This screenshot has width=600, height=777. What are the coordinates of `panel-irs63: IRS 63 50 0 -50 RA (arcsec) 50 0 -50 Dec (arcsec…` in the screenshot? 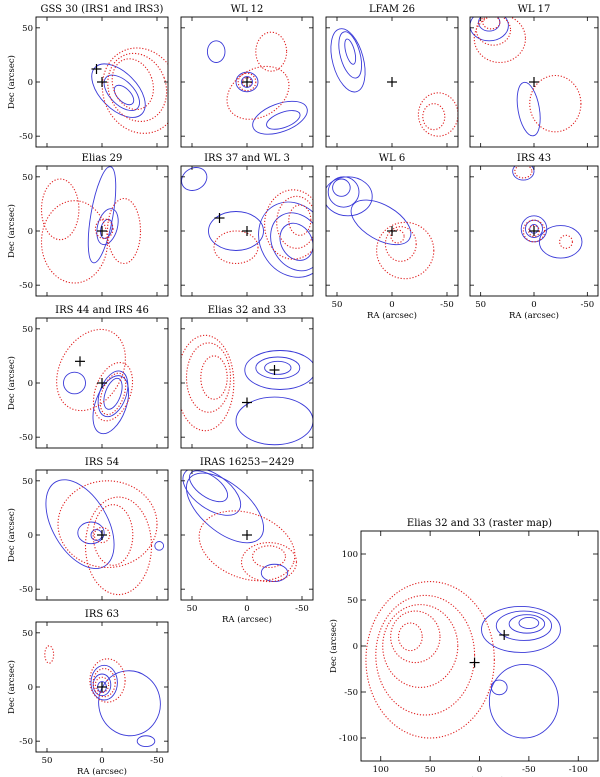 It's located at (87, 693).